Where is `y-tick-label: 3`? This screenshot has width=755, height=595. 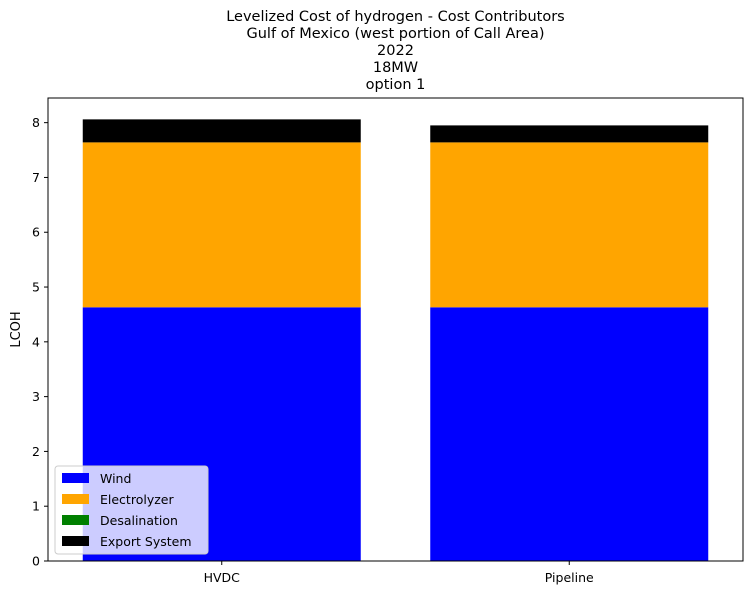
y-tick-label: 3 is located at coordinates (36, 396).